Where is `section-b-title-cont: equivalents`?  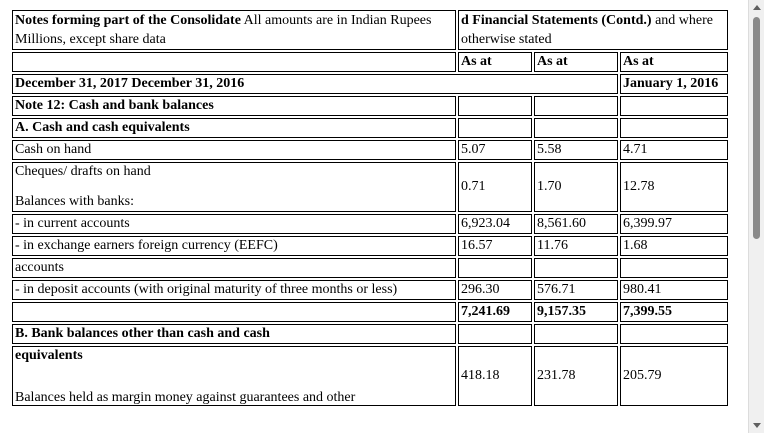 section-b-title-cont: equivalents is located at coordinates (49, 355).